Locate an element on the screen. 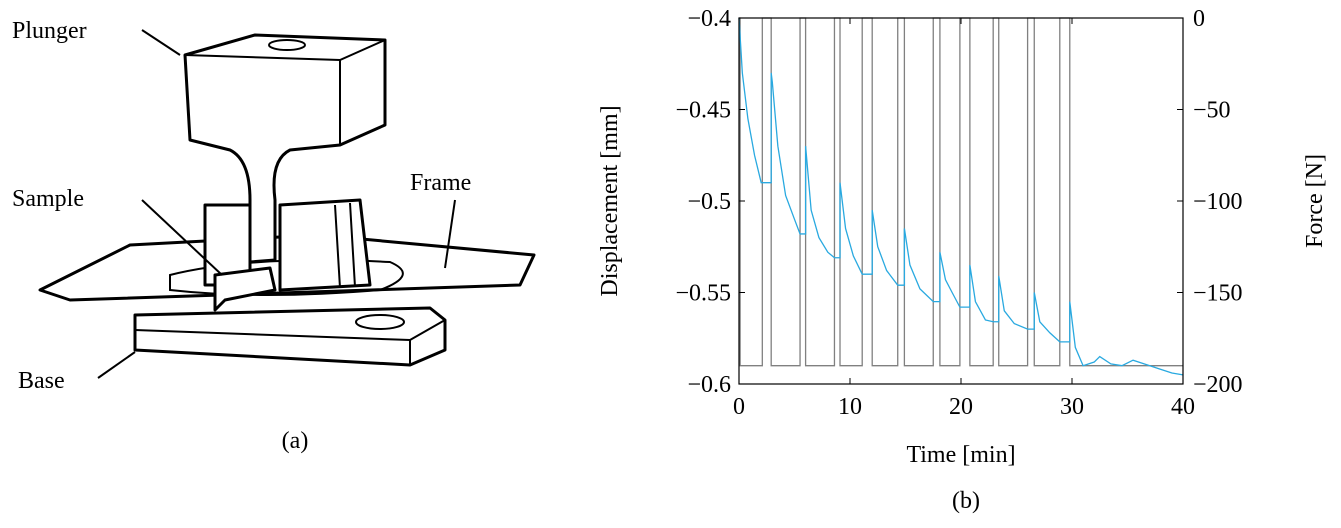  x-tick-label: 30 is located at coordinates (1072, 407).